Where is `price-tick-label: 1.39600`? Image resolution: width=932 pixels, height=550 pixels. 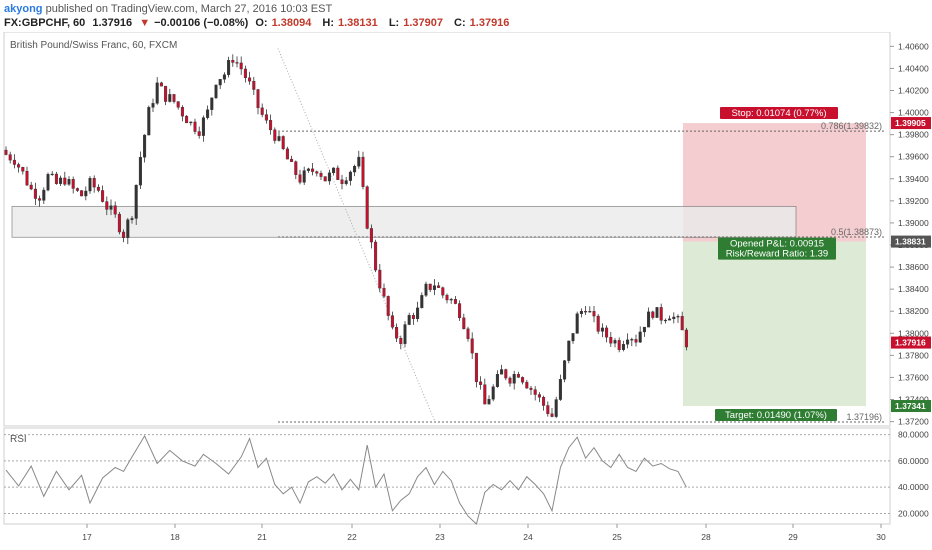 price-tick-label: 1.39600 is located at coordinates (913, 157).